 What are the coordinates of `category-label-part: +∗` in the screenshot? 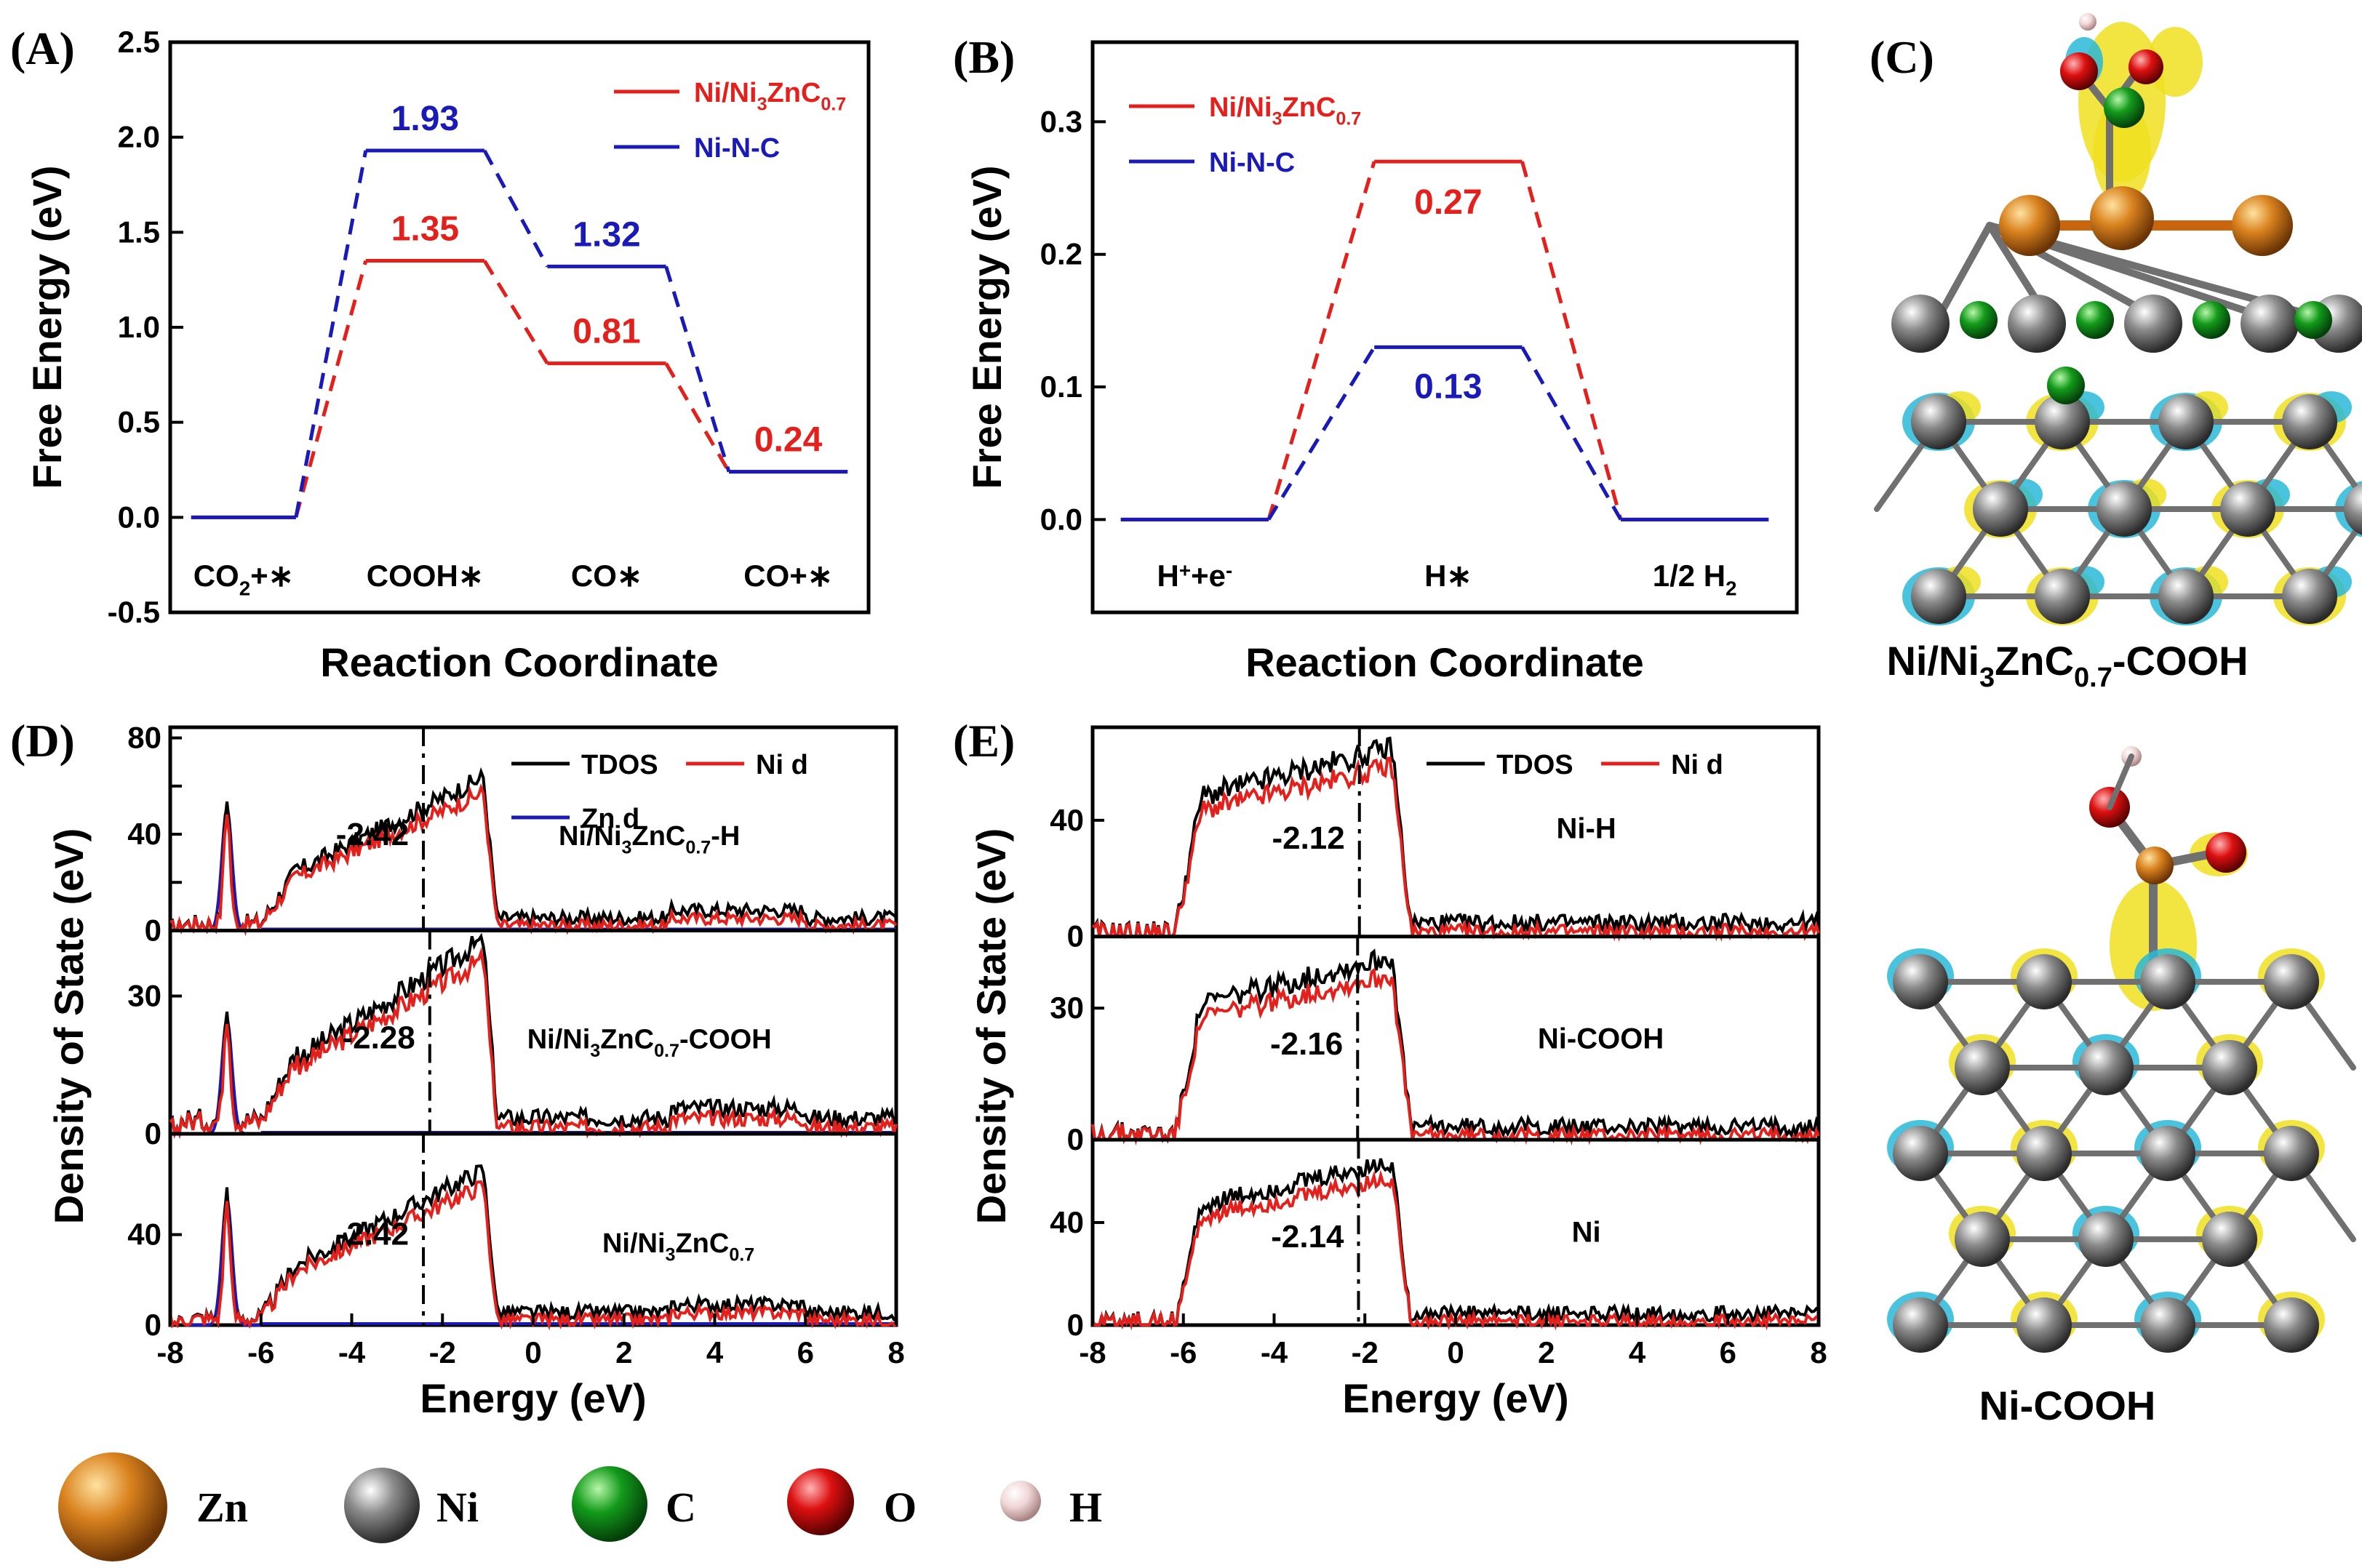 It's located at (272, 576).